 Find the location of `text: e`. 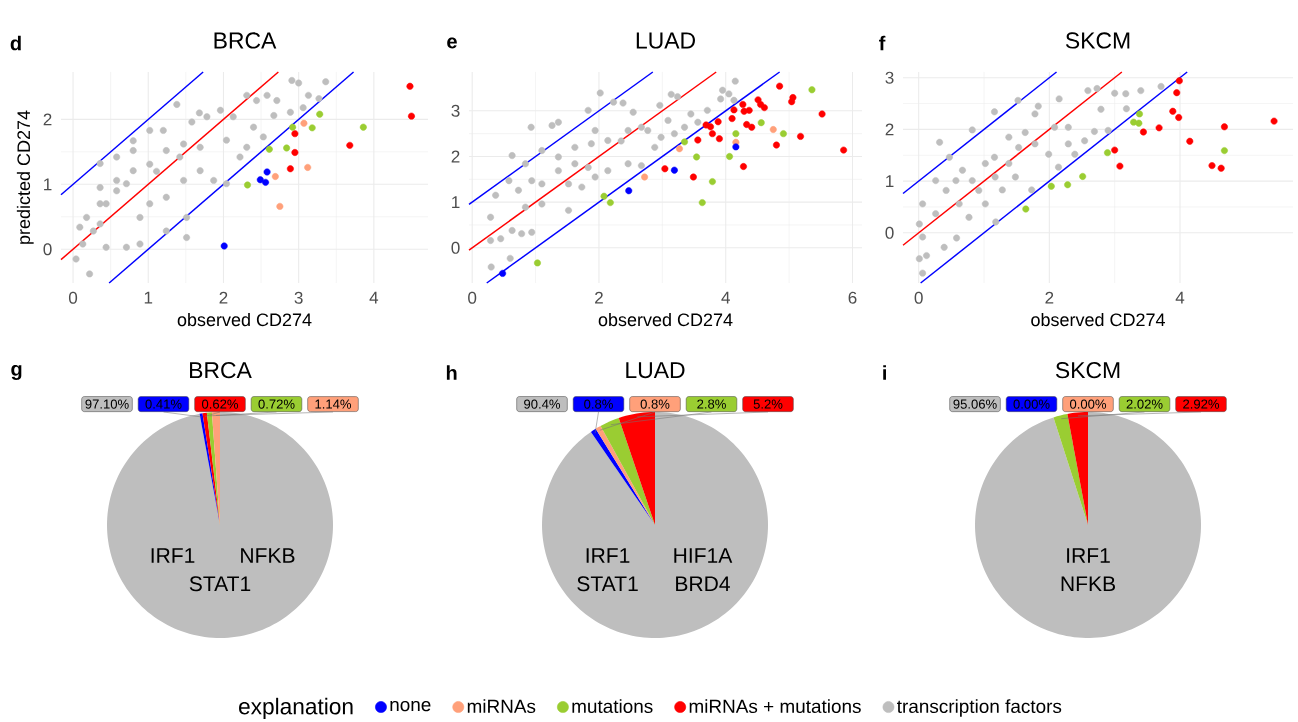

text: e is located at coordinates (452, 43).